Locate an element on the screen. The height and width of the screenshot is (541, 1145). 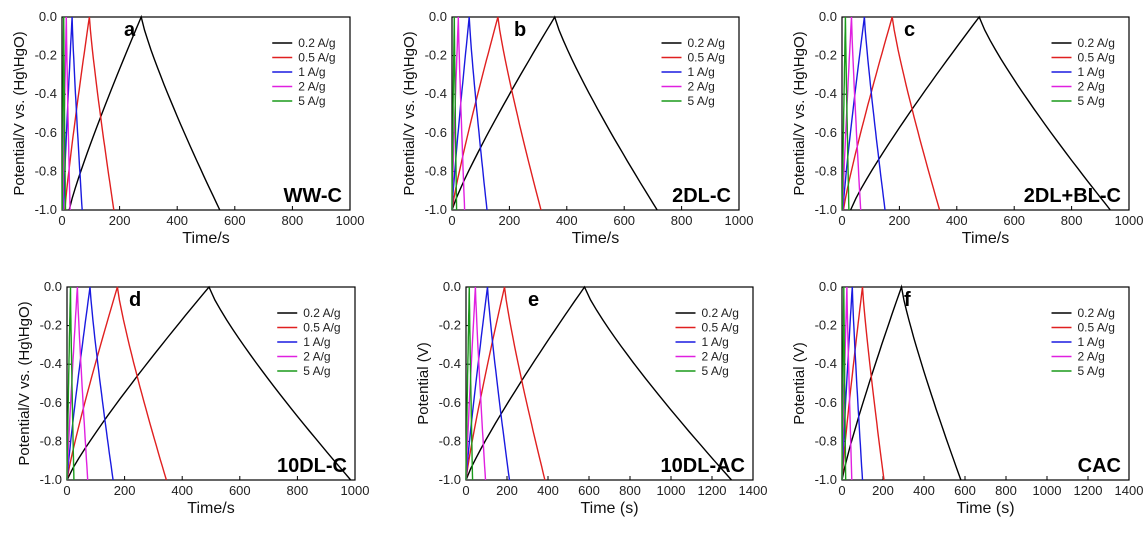
panel-letter: f is located at coordinates (907, 300).